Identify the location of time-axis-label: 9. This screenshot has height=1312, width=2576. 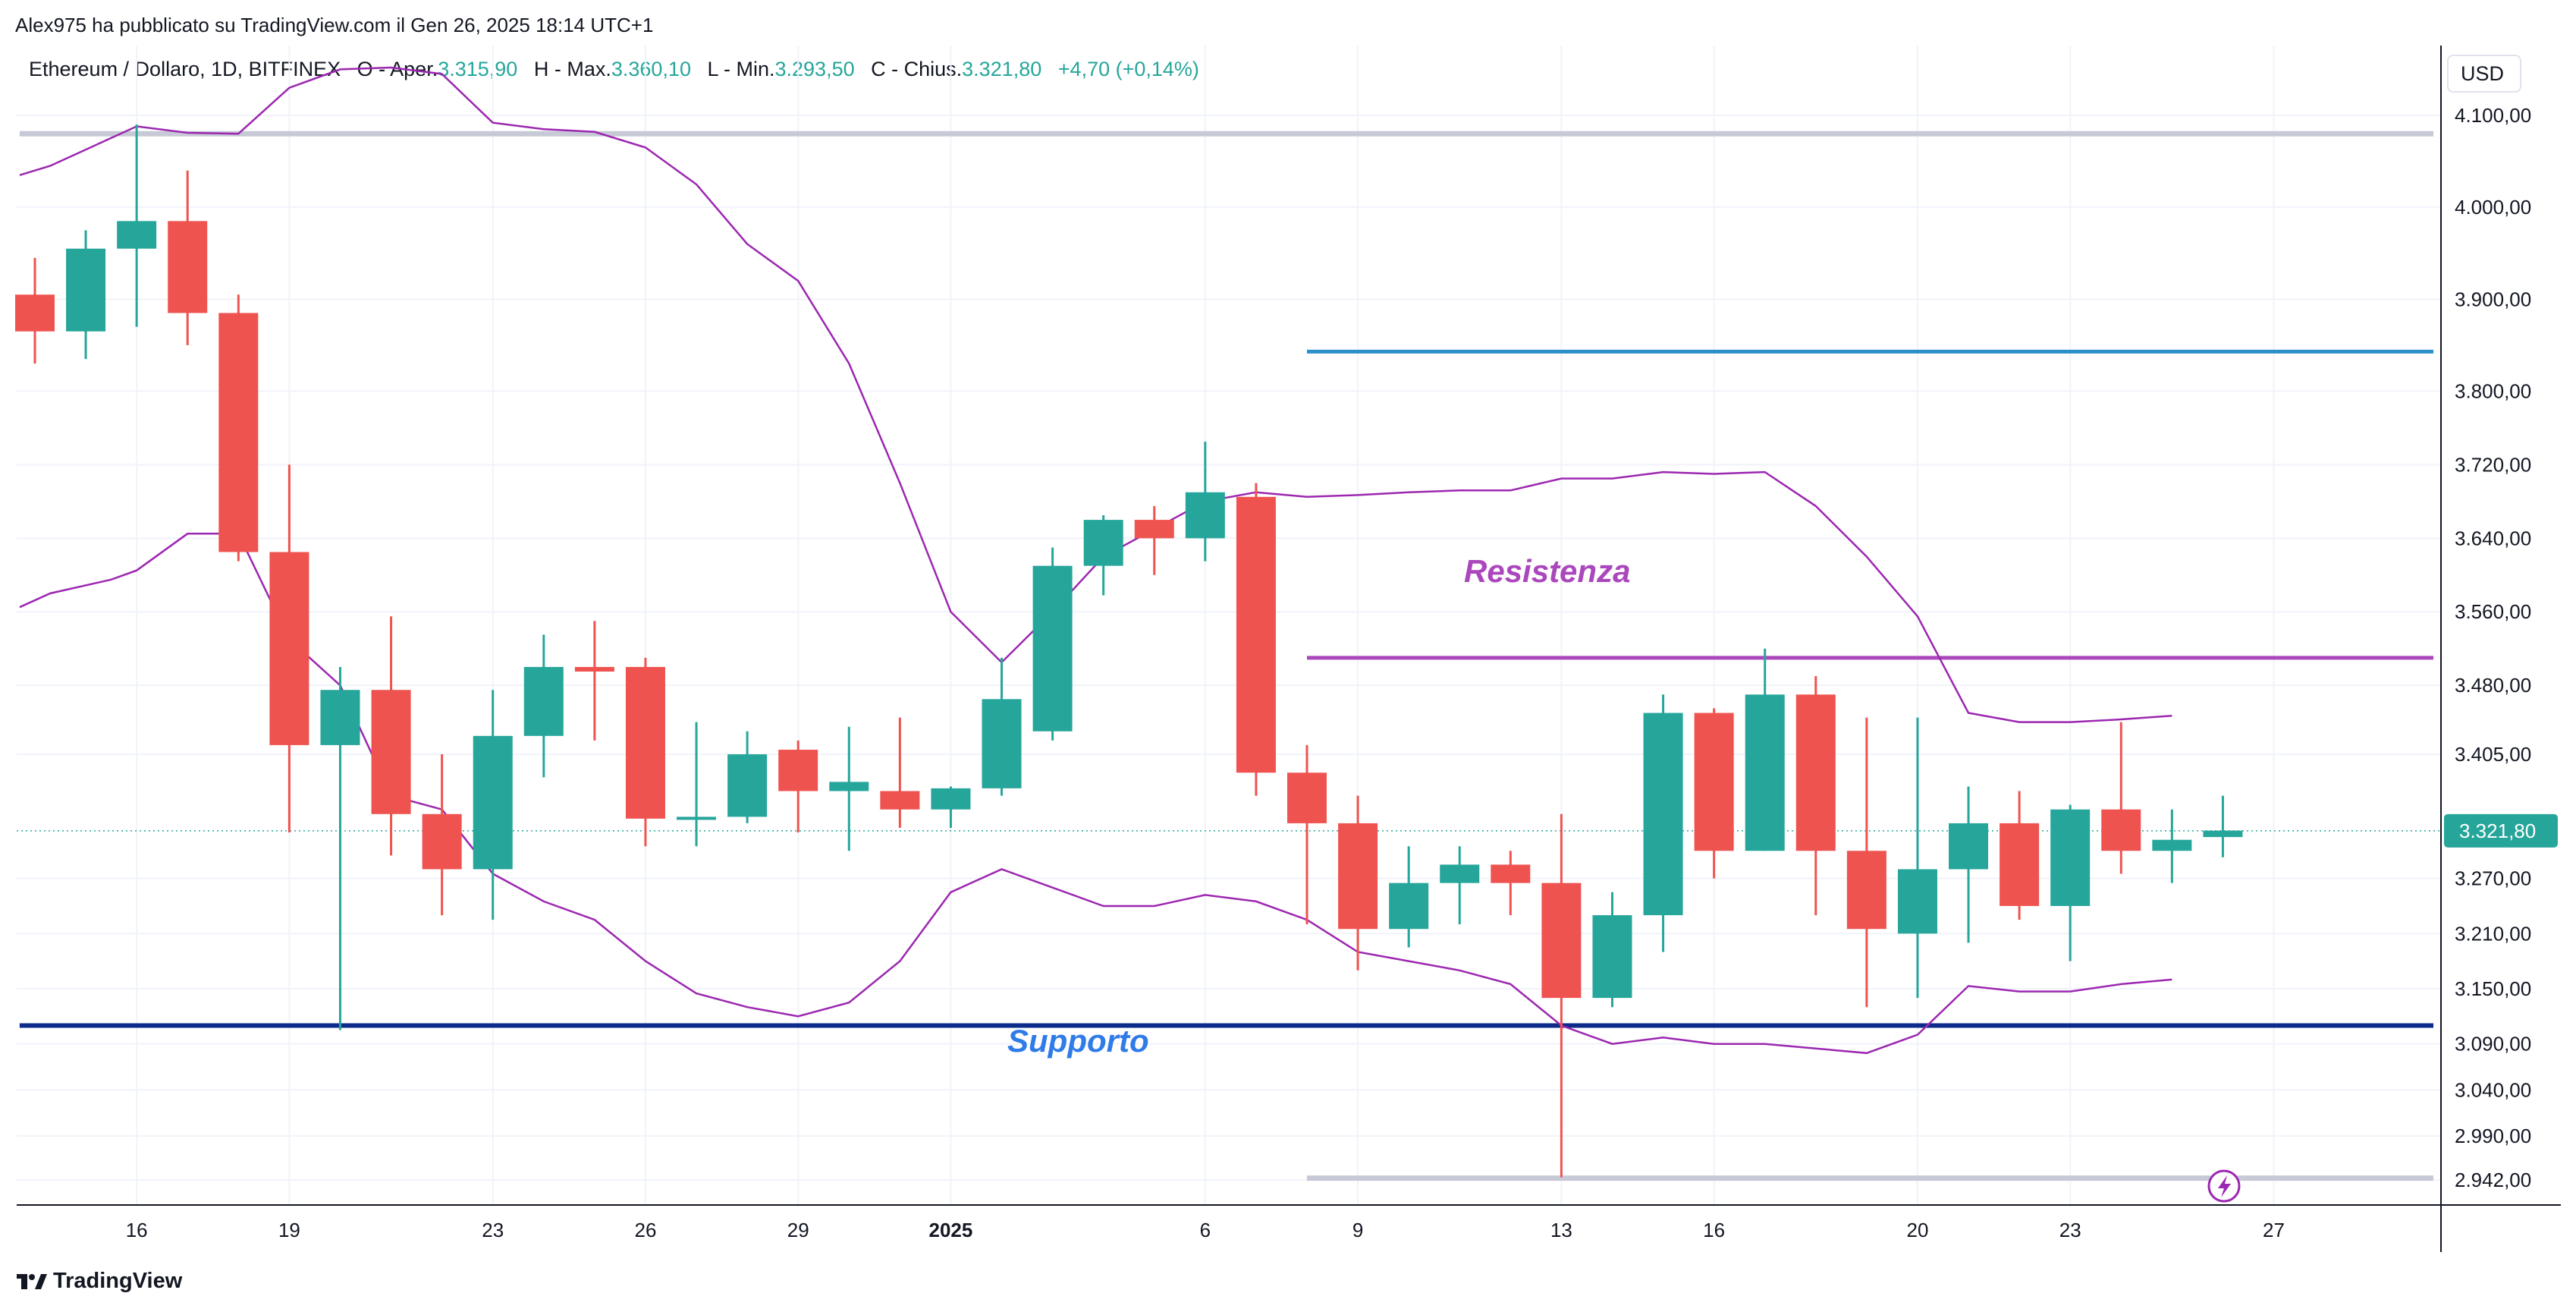
(1357, 1230).